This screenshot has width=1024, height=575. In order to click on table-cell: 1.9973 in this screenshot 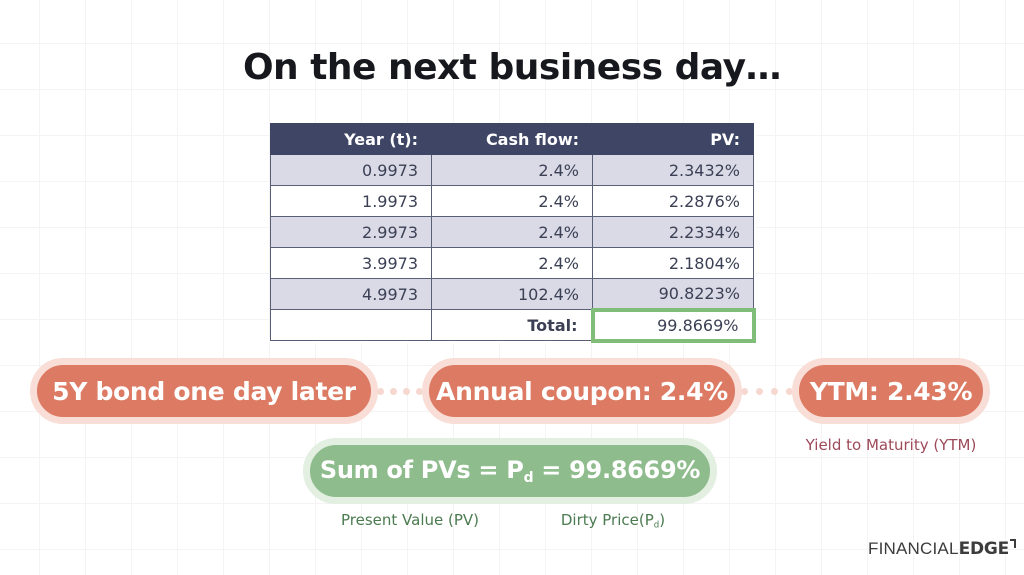, I will do `click(351, 201)`.